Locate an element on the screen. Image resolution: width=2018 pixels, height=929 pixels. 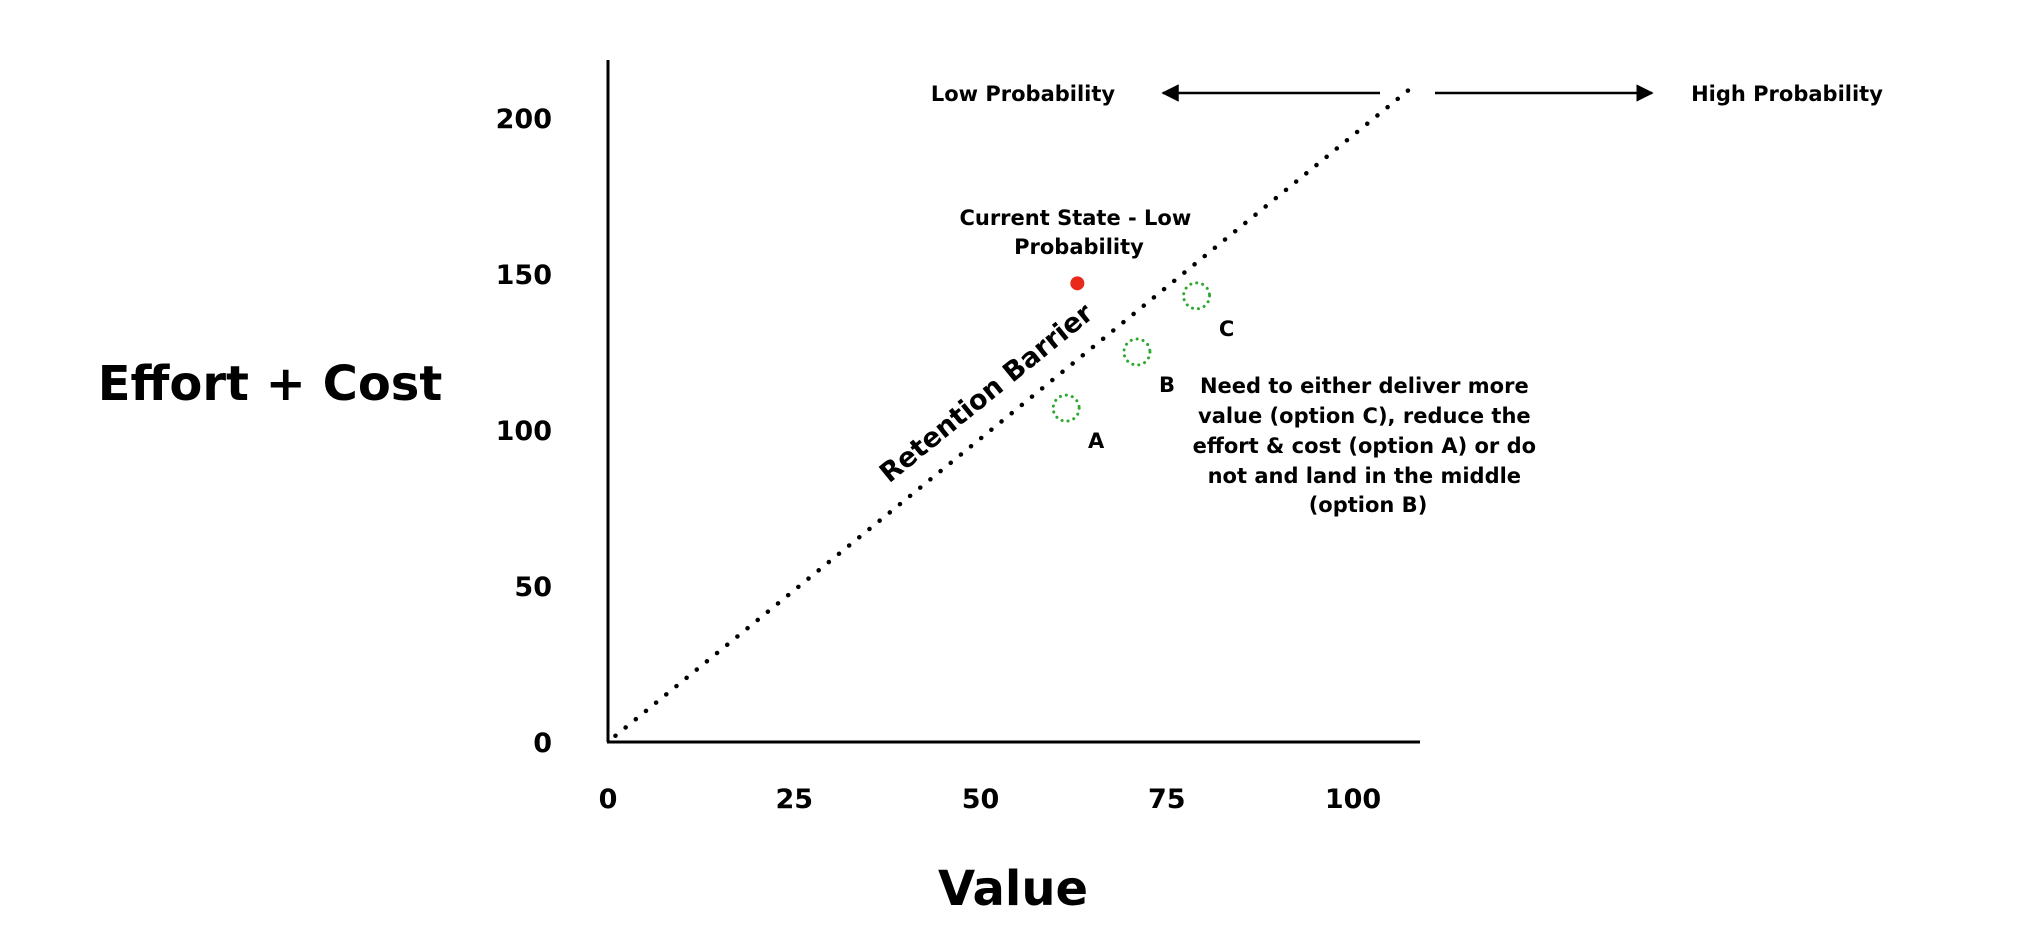
options-note-line-5: (option B) is located at coordinates (1368, 505).